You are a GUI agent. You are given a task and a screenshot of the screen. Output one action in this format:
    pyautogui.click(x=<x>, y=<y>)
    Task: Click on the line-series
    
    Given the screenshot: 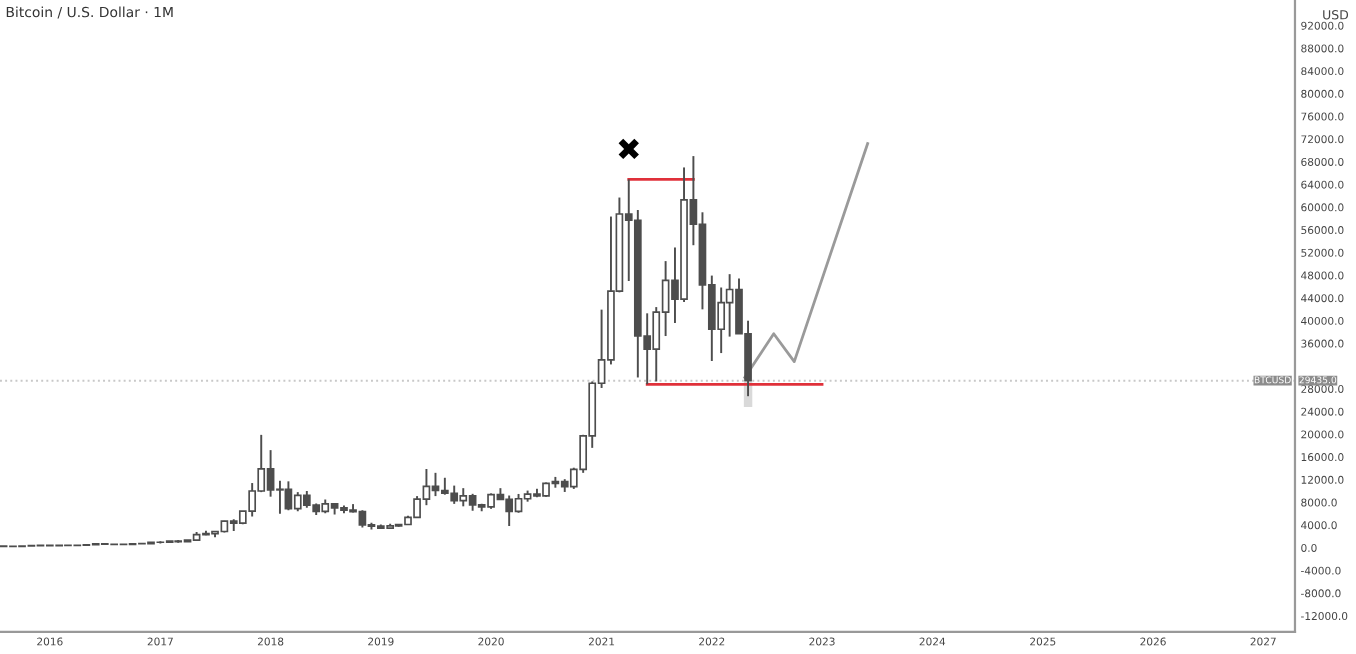 What is the action you would take?
    pyautogui.click(x=806, y=260)
    